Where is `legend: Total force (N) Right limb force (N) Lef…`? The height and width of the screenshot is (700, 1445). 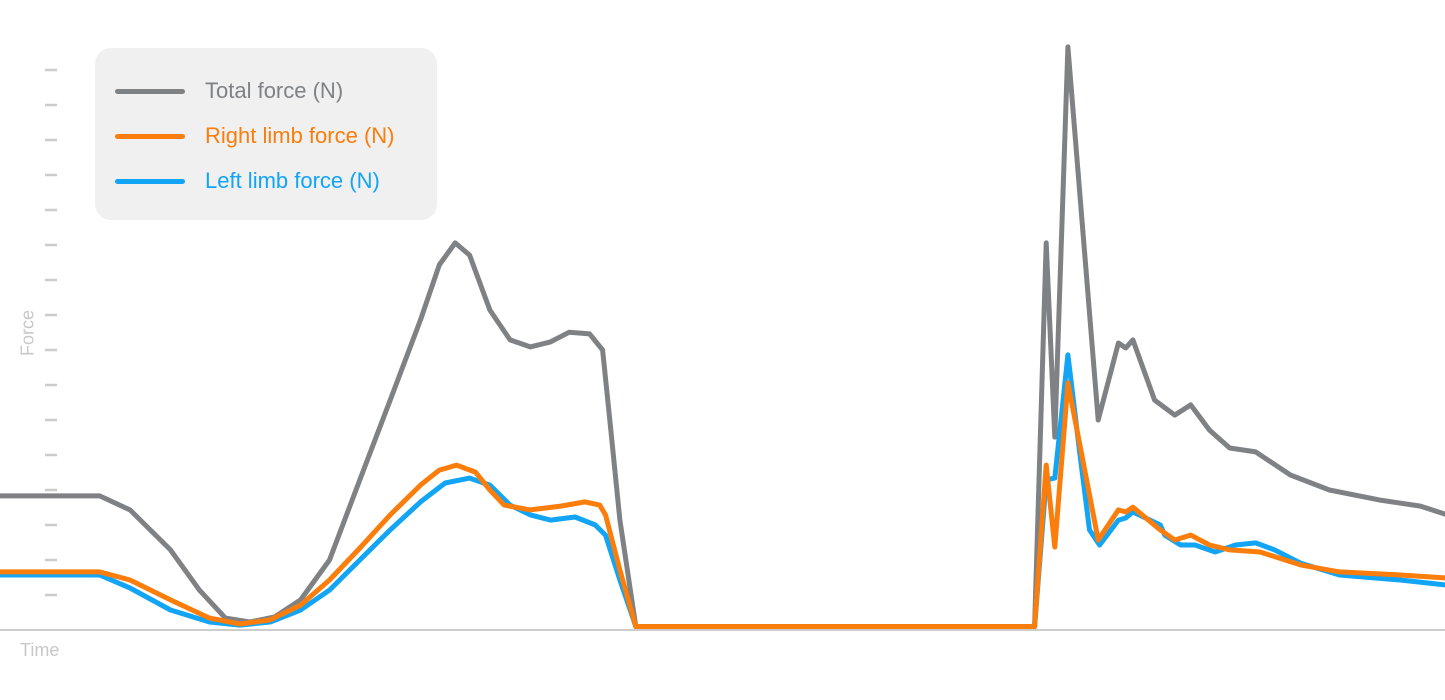
legend: Total force (N) Right limb force (N) Lef… is located at coordinates (266, 134).